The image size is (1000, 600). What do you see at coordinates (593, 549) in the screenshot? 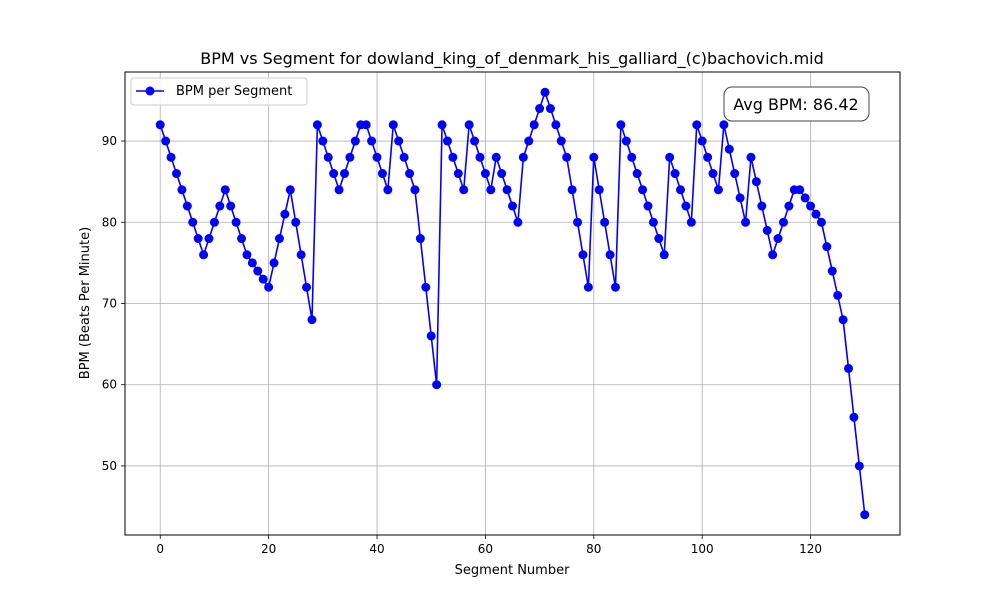
I see `x-tick-label: 80` at bounding box center [593, 549].